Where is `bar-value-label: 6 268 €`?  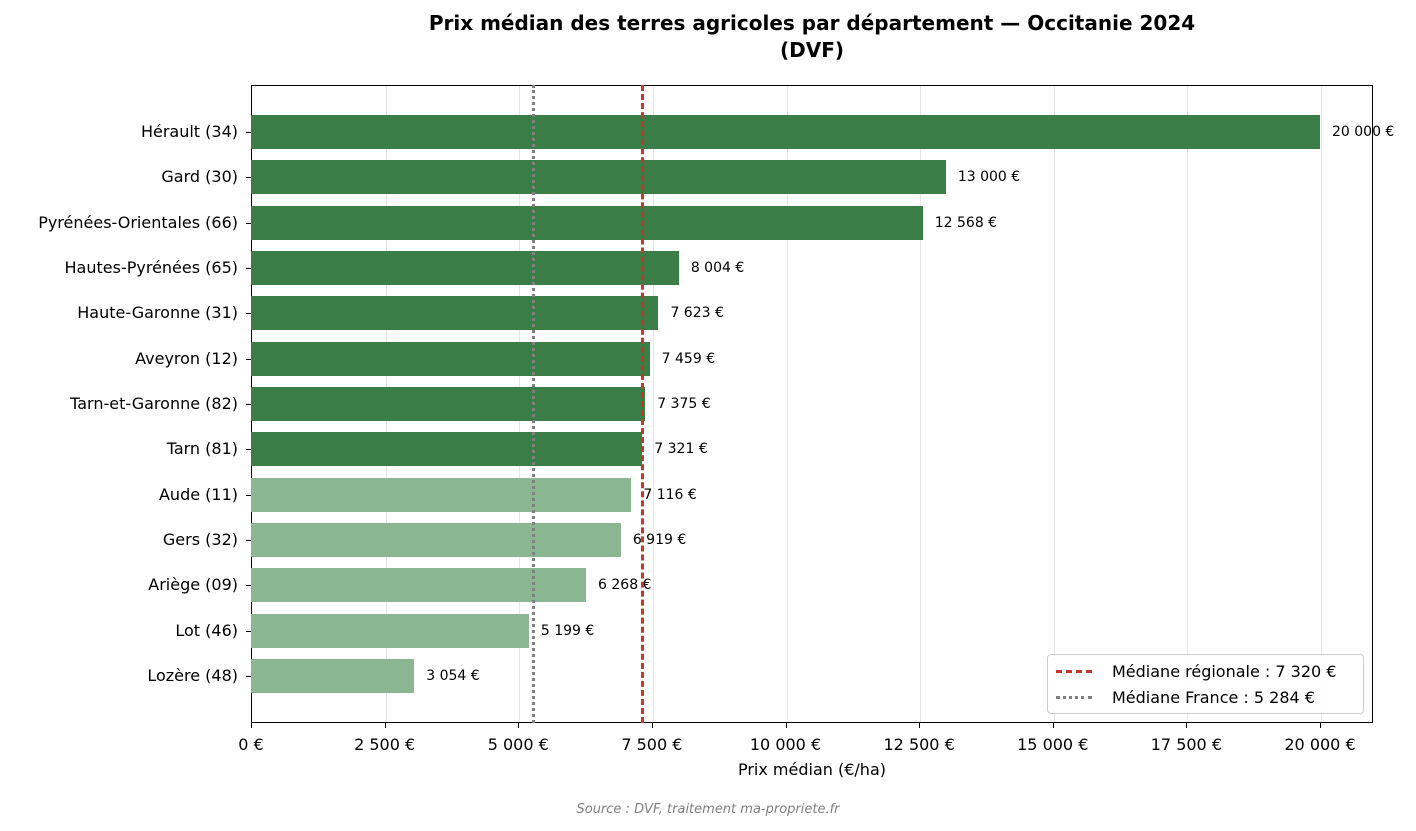
bar-value-label: 6 268 € is located at coordinates (625, 585).